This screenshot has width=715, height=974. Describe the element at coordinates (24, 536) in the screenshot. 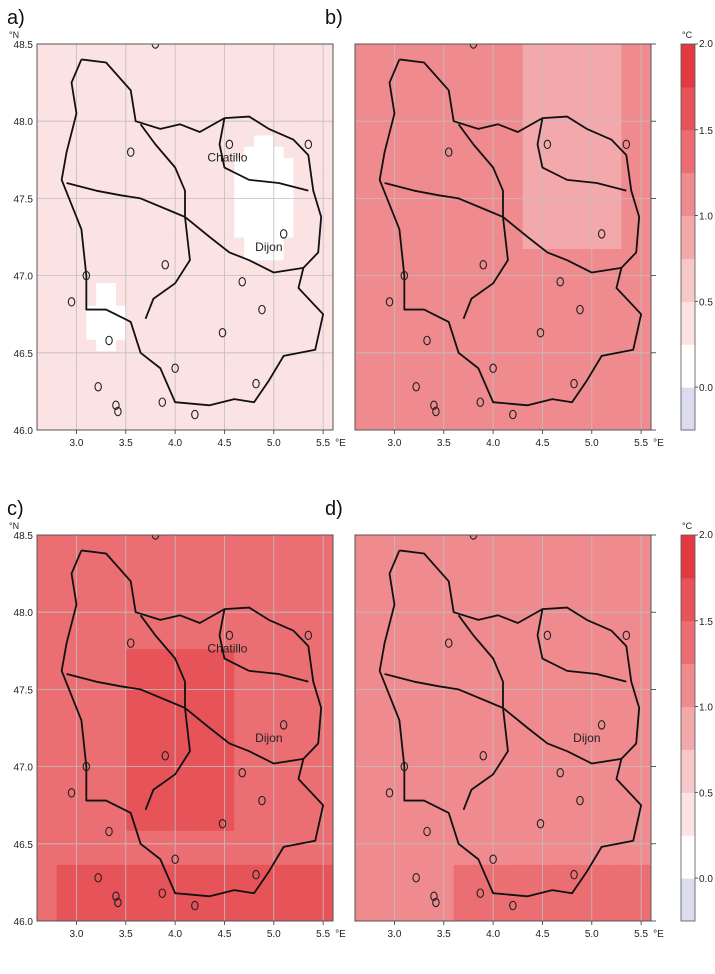

I see `lat-tick-label: 48.5` at that location.